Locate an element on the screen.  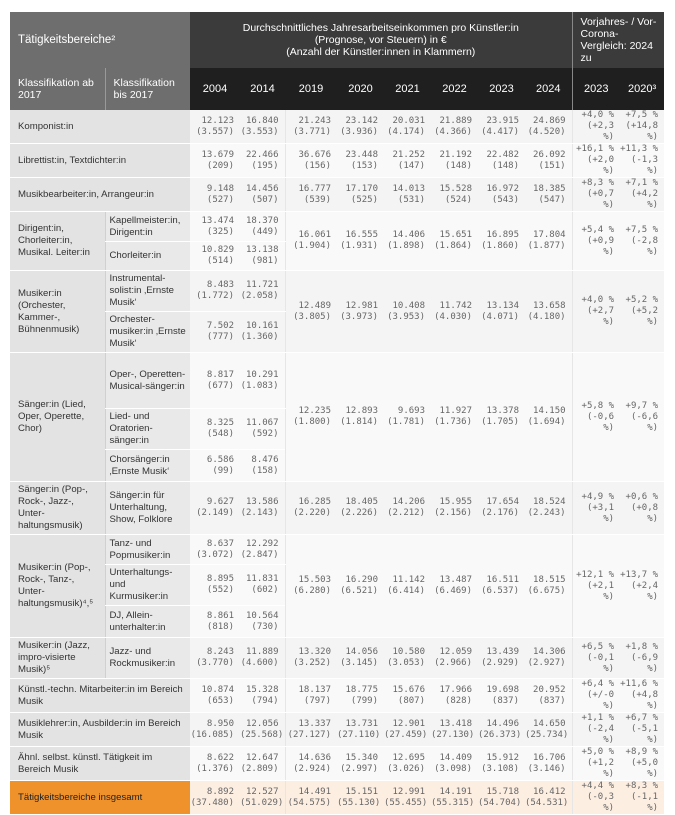
count: (3.026) is located at coordinates (406, 768).